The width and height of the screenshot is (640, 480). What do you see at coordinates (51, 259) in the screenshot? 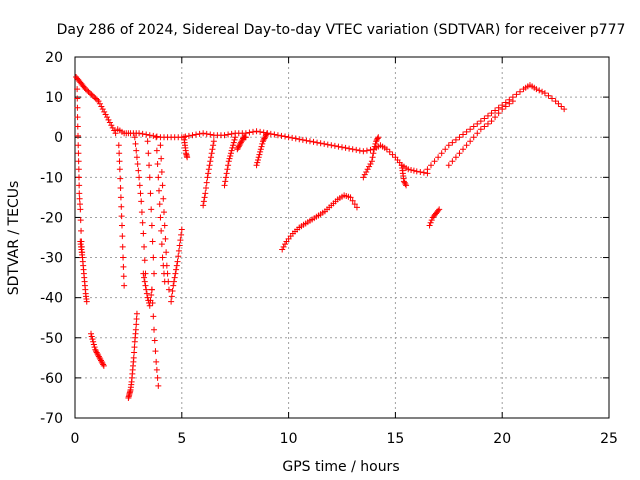
I see `y-tick-label: -30` at bounding box center [51, 259].